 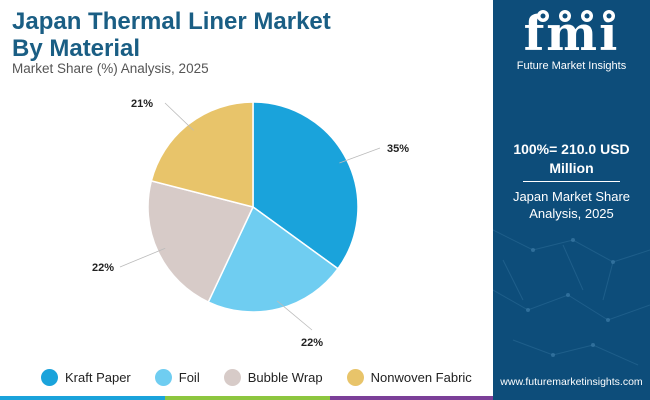 I want to click on website-link: www.futuremarketinsights.com, so click(x=571, y=382).